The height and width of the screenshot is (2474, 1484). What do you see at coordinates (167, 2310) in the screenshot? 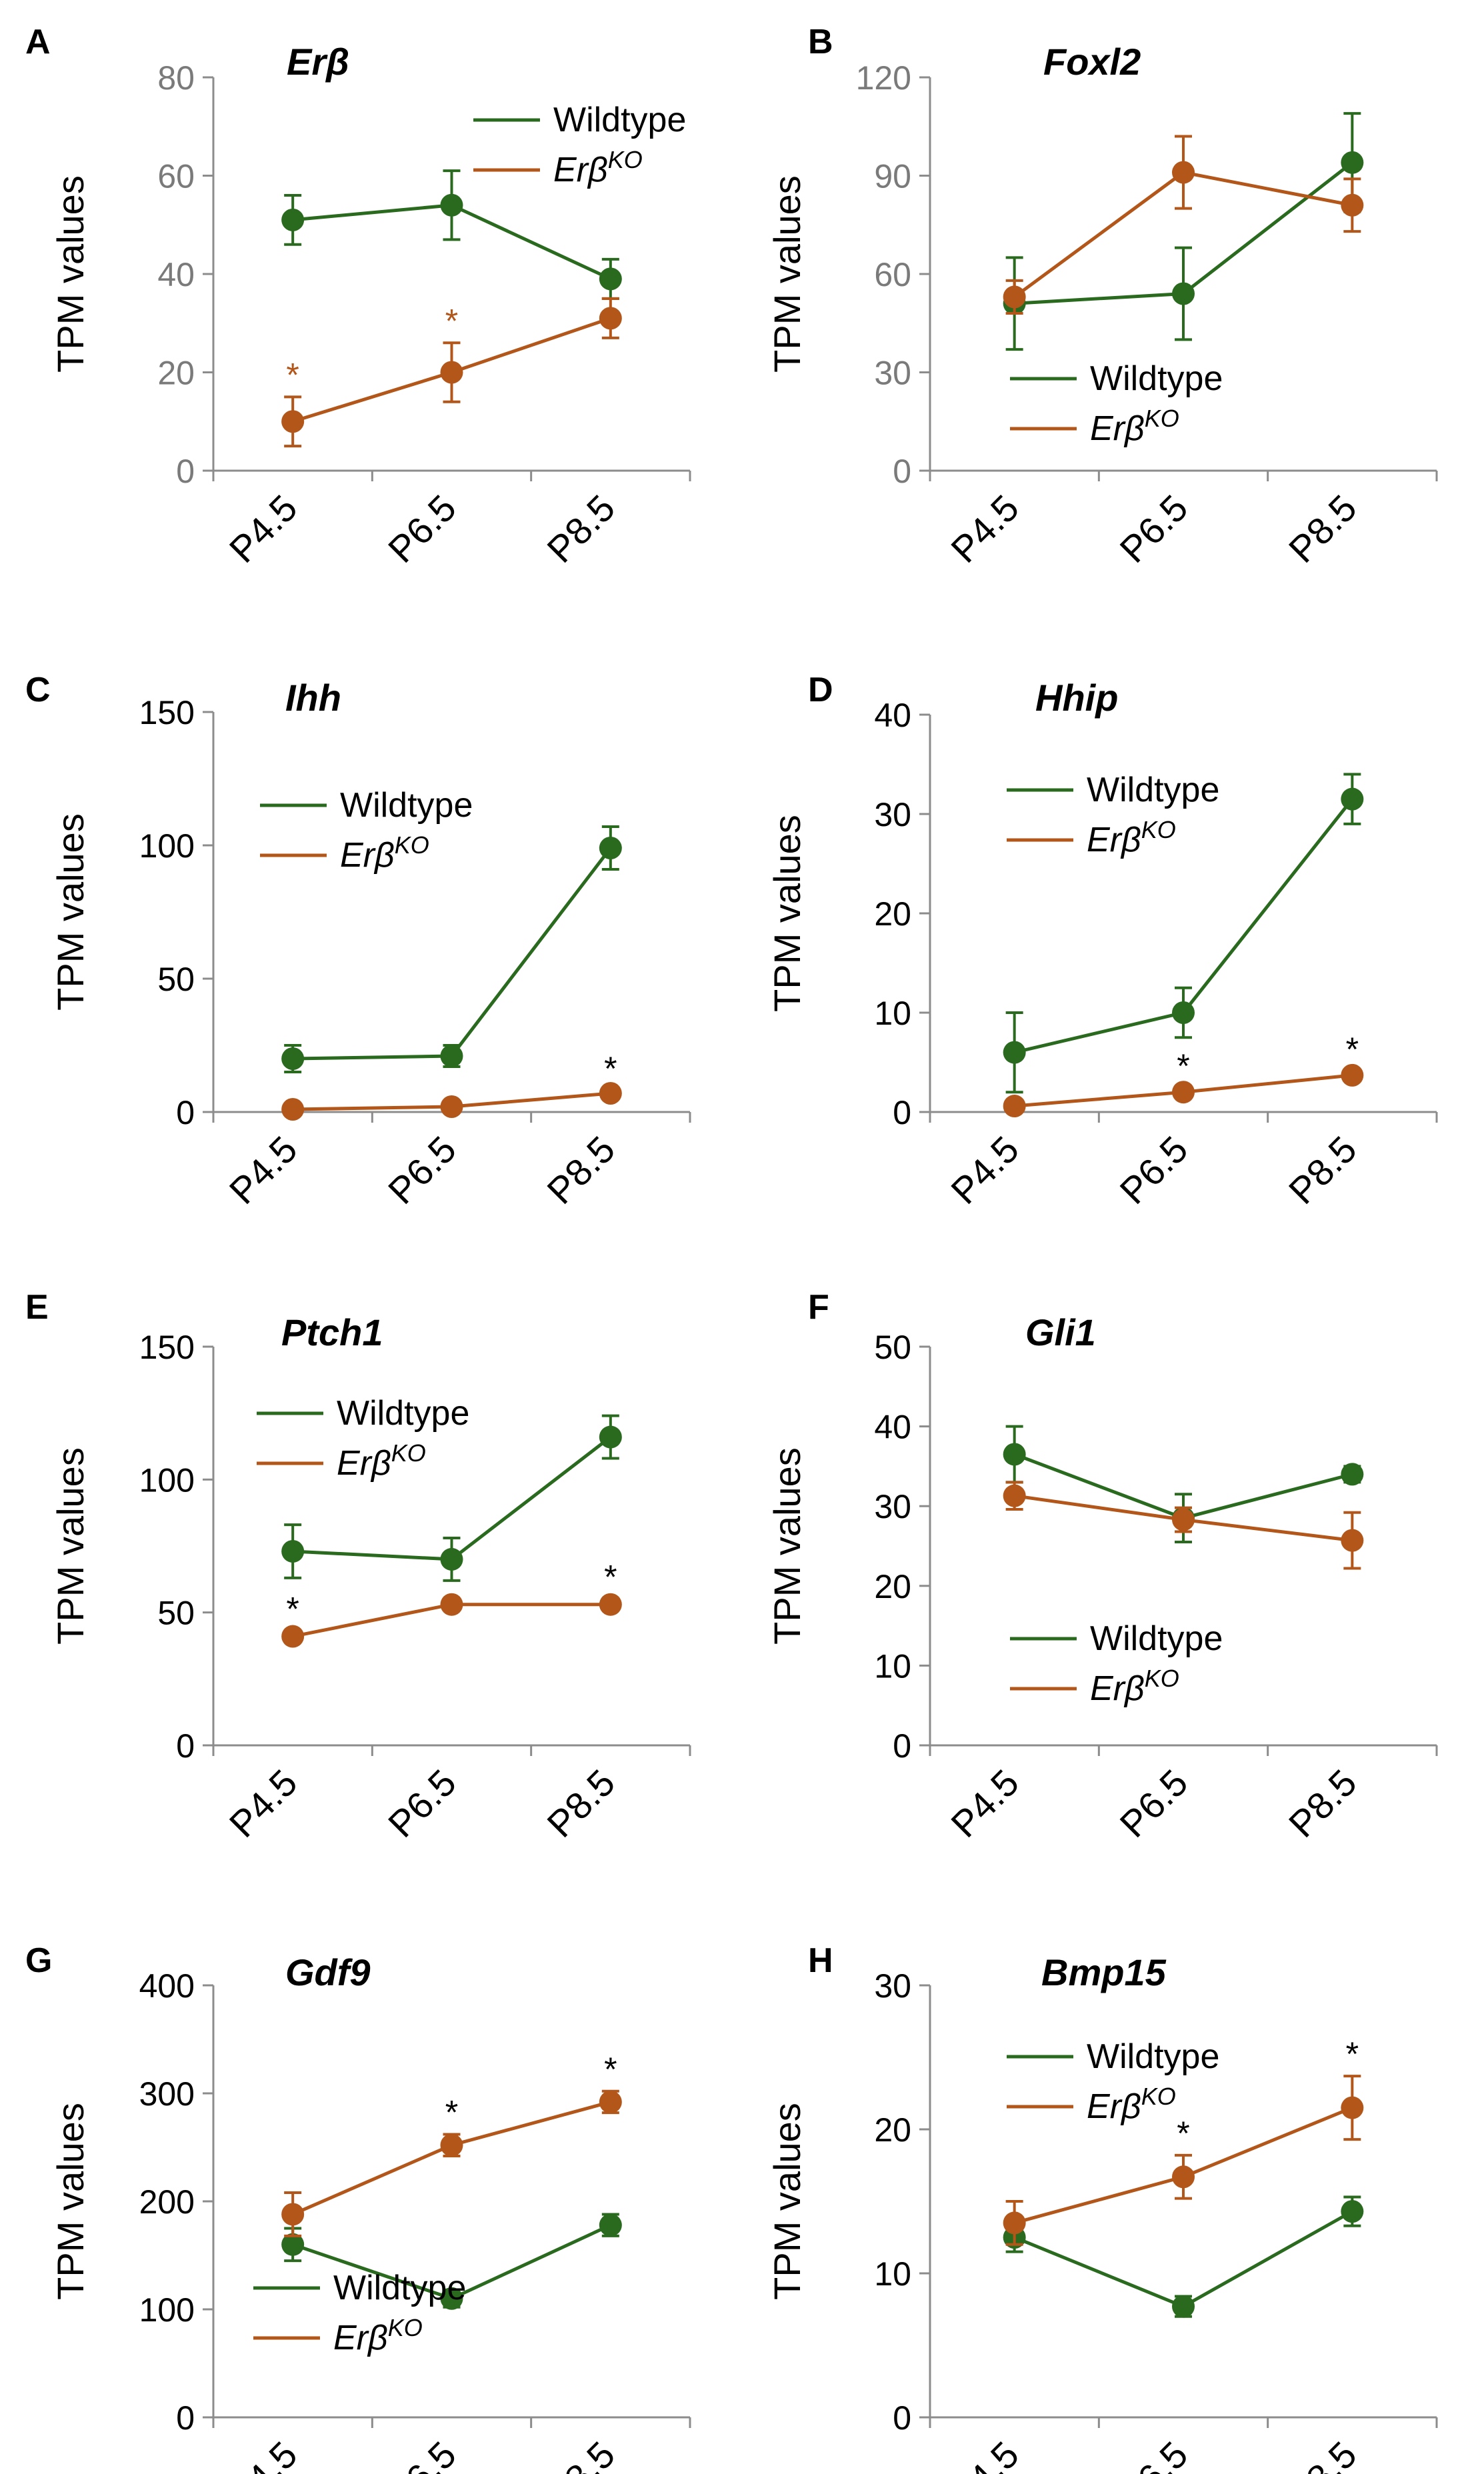
I see `y-tick-label: 100` at bounding box center [167, 2310].